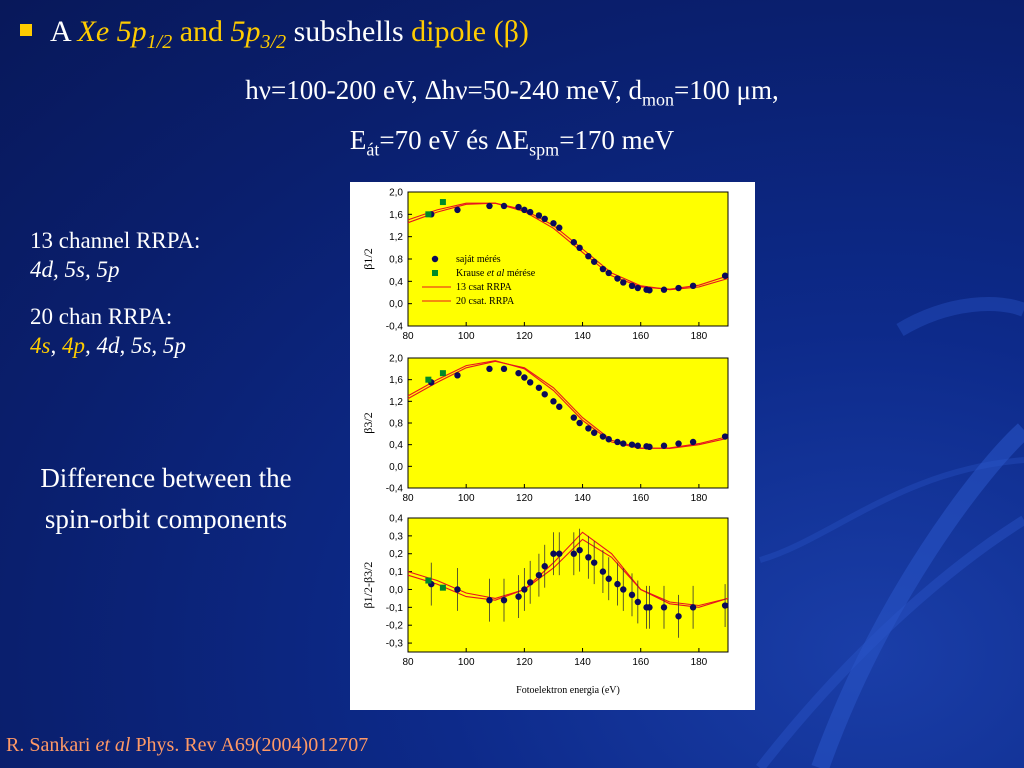 The height and width of the screenshot is (768, 1024). Describe the element at coordinates (115, 240) in the screenshot. I see `rrpa13-label: 13 channel RRPA:` at that location.